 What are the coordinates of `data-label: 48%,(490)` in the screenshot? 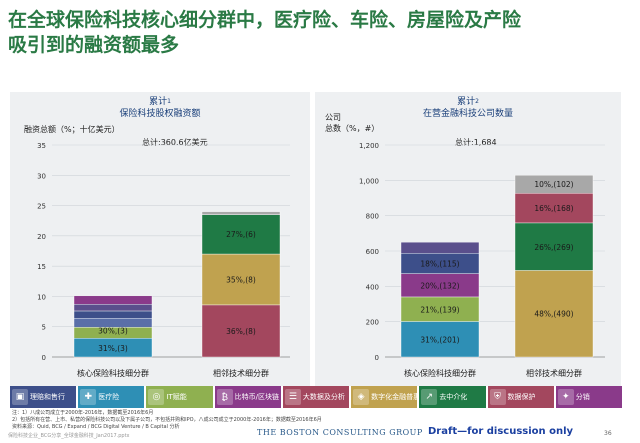 It's located at (553, 314).